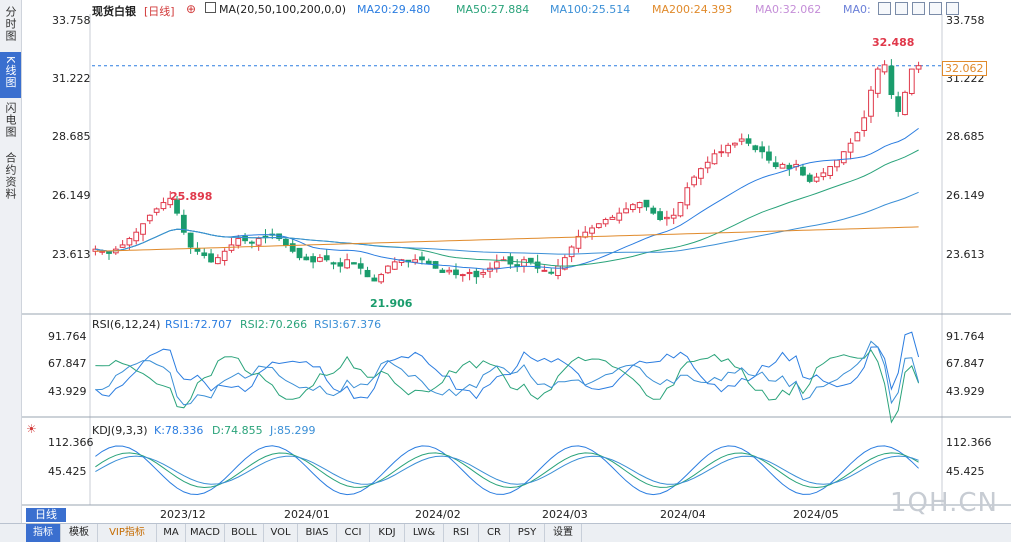 Image resolution: width=1011 pixels, height=542 pixels. What do you see at coordinates (120, 430) in the screenshot?
I see `kdj-title: KDJ(9,3,3)` at bounding box center [120, 430].